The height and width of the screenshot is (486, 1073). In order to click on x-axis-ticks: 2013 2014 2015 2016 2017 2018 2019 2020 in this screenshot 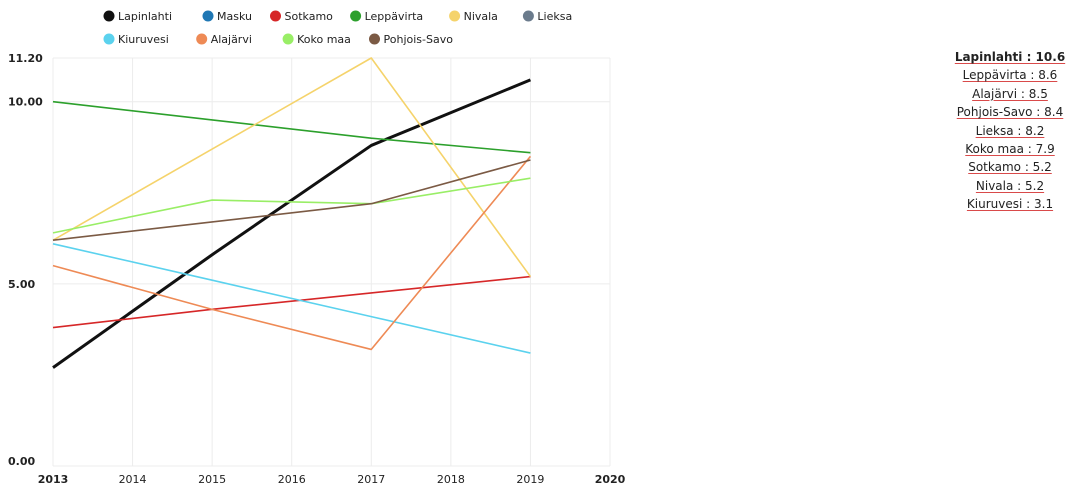, I will do `click(332, 479)`.